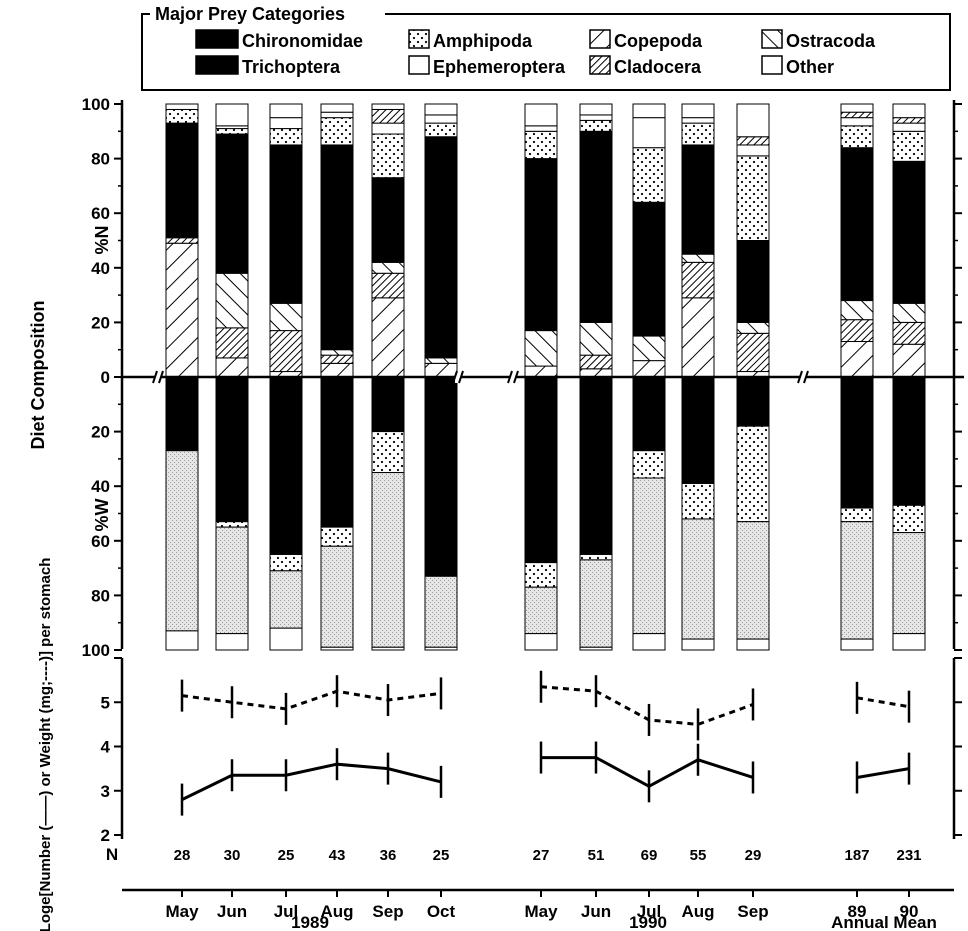  Describe the element at coordinates (337, 359) in the screenshot. I see `bar-n-3-cladocera` at that location.